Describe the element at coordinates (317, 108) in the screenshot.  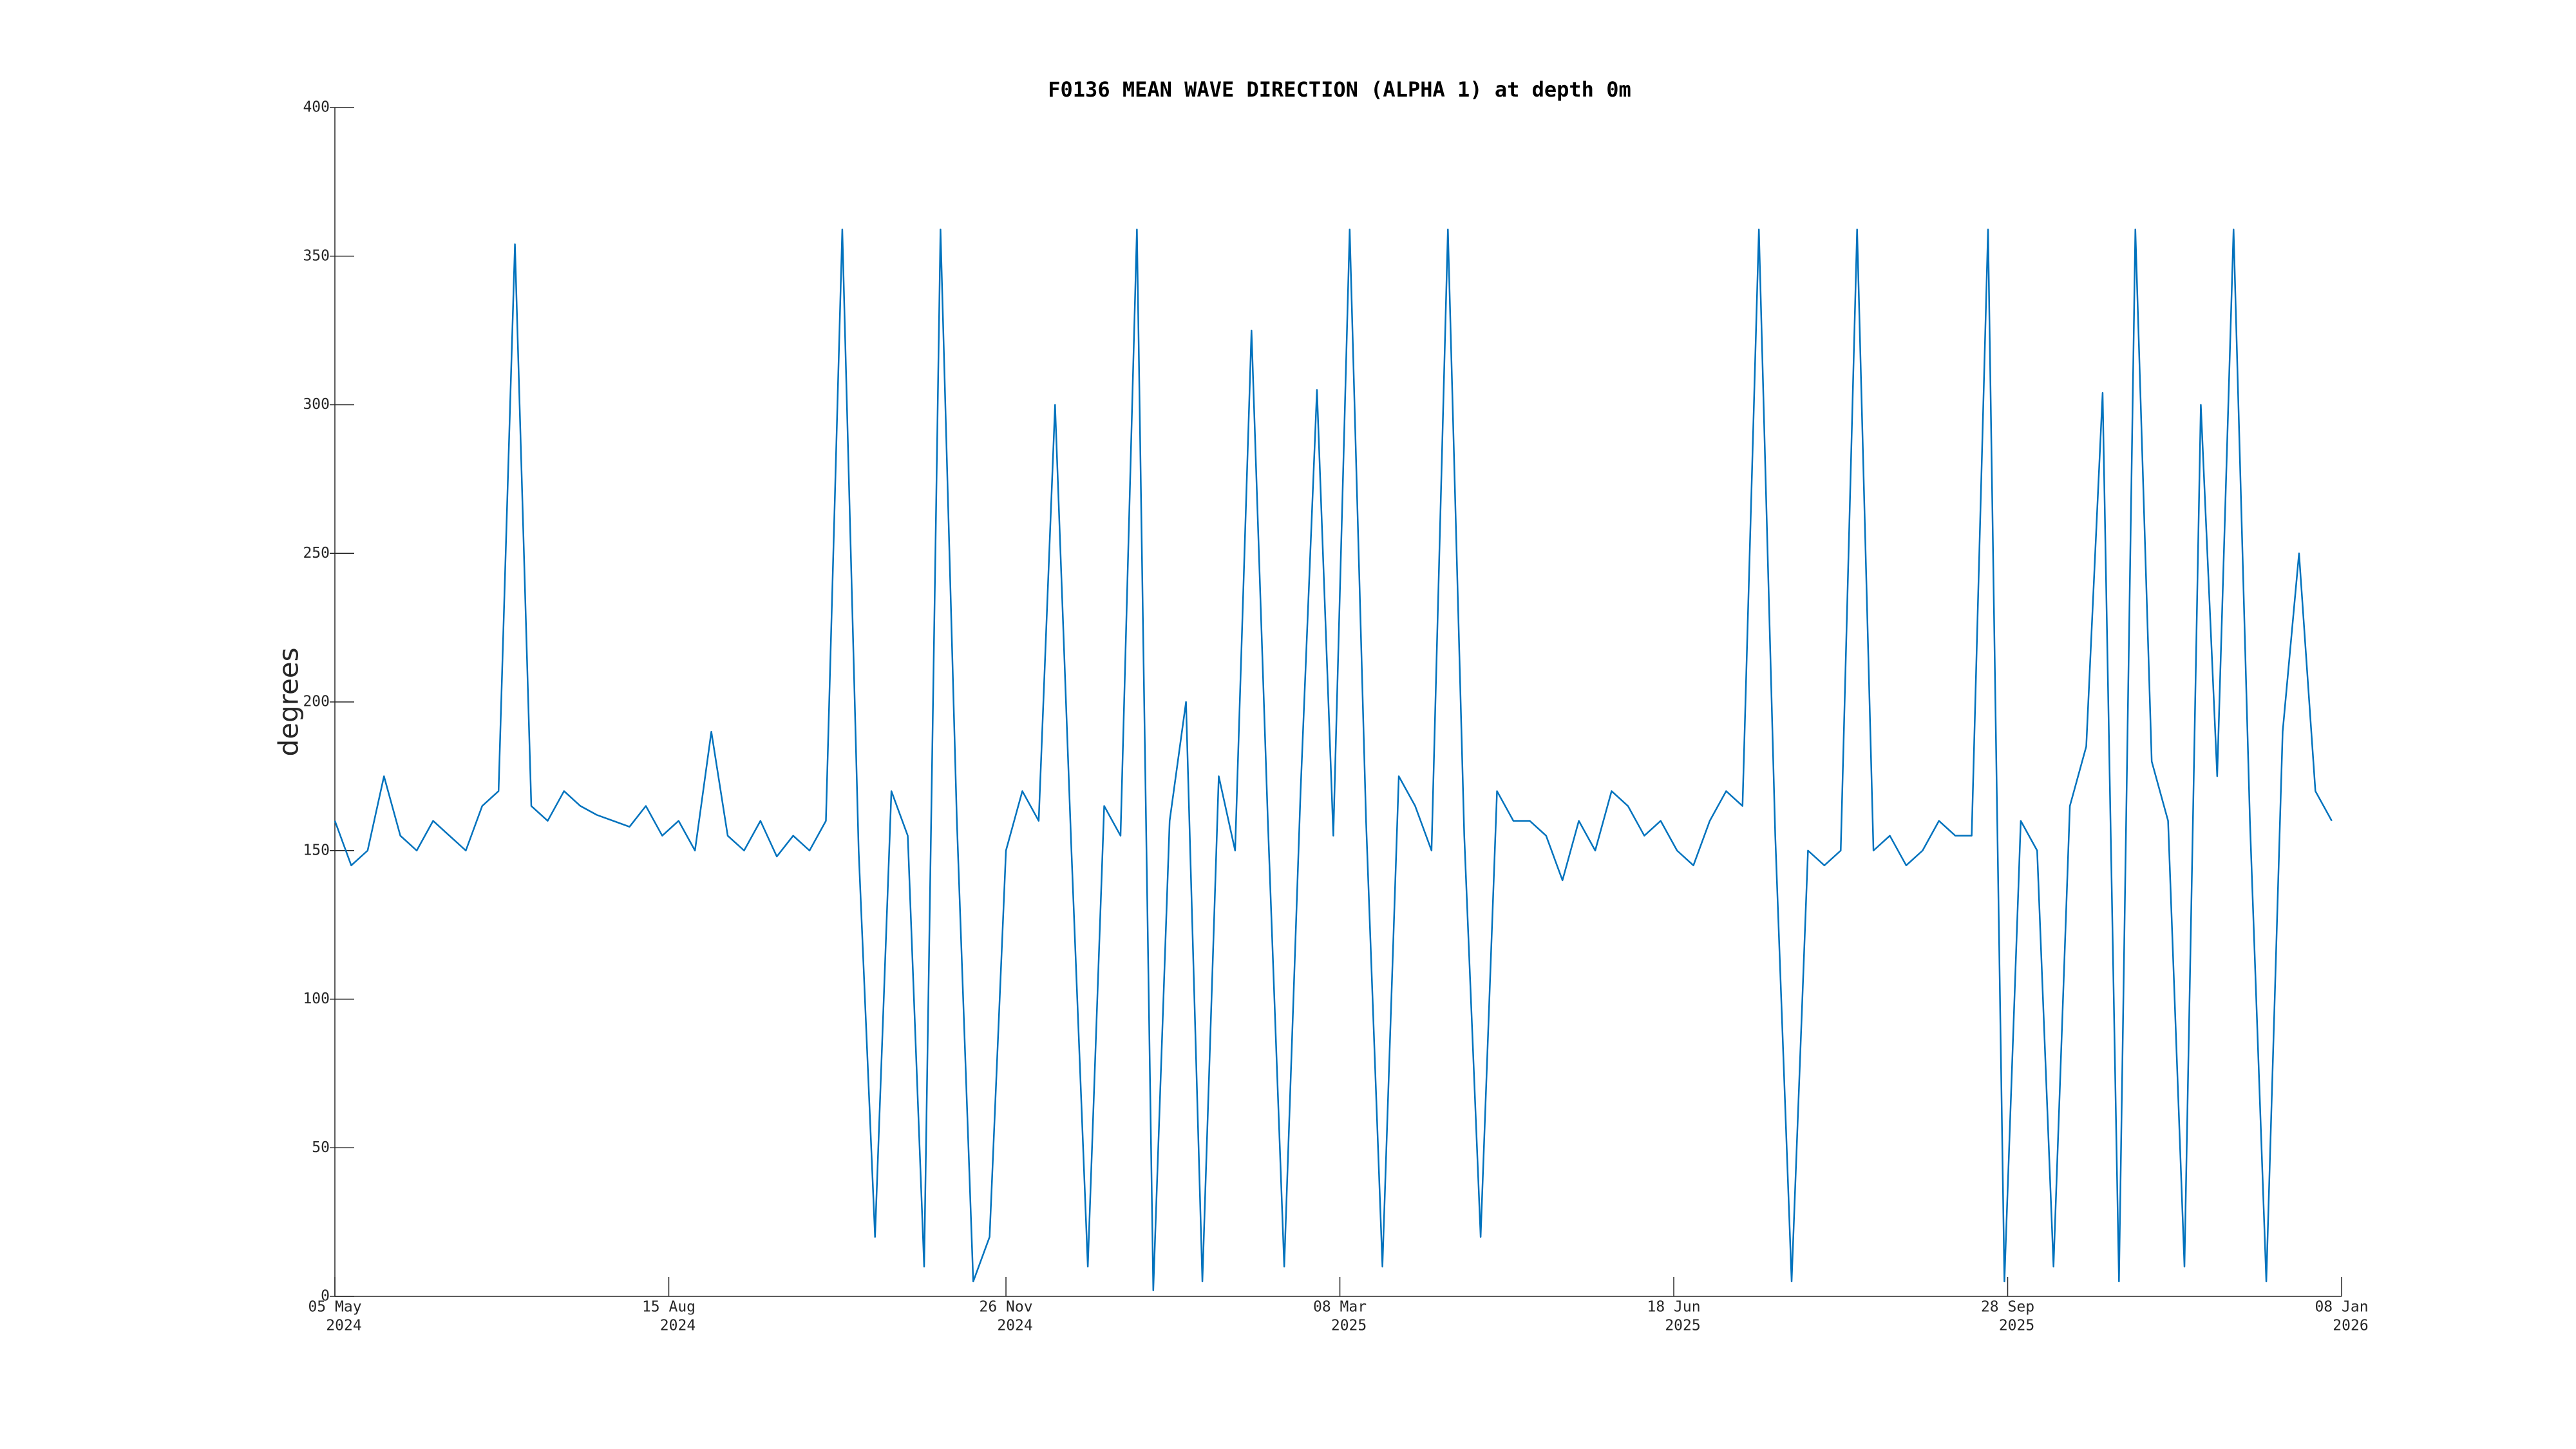
I see `y-tick-label: 400` at that location.